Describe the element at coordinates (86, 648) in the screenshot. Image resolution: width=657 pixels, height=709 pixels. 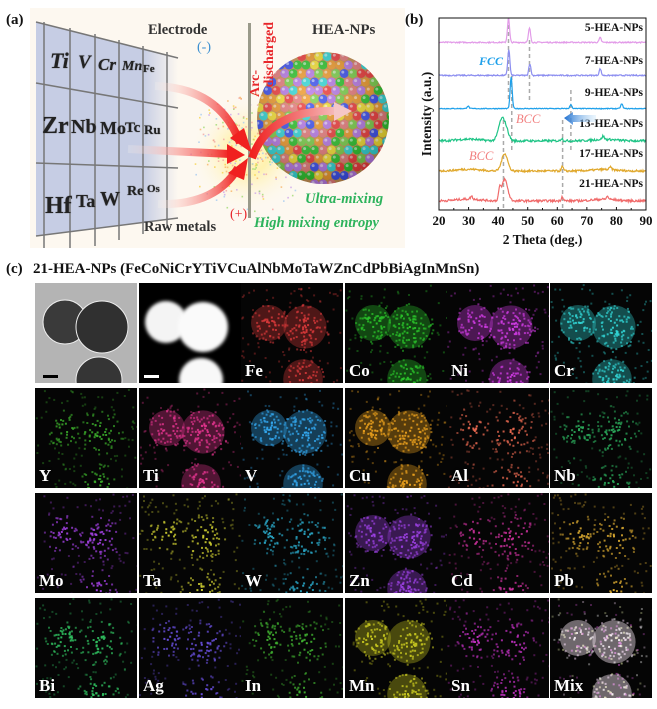
I see `eds-map-bi: Bi` at that location.